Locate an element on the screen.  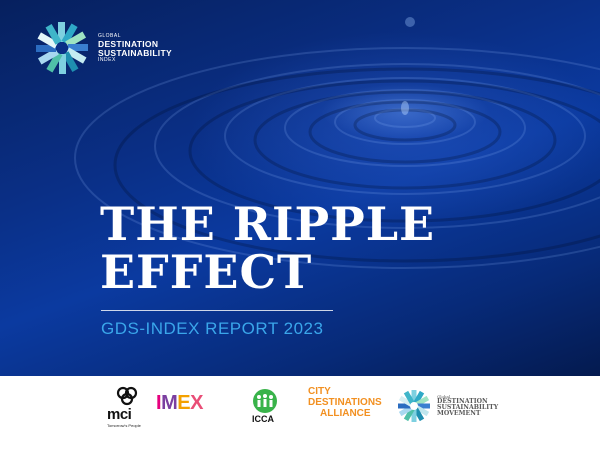
cda-line-1: CITY is located at coordinates (319, 391).